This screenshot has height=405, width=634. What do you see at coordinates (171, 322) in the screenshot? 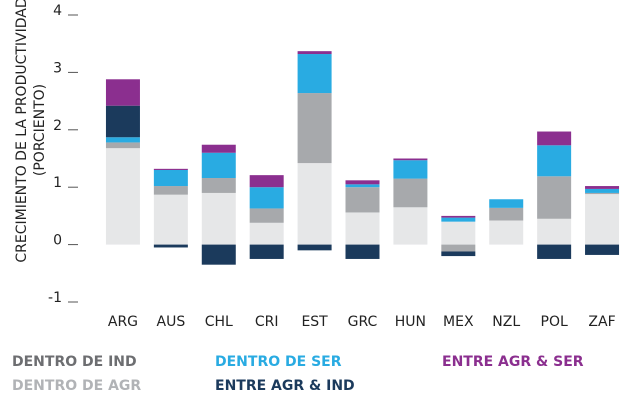
I see `x-tick-label: AUS` at bounding box center [171, 322].